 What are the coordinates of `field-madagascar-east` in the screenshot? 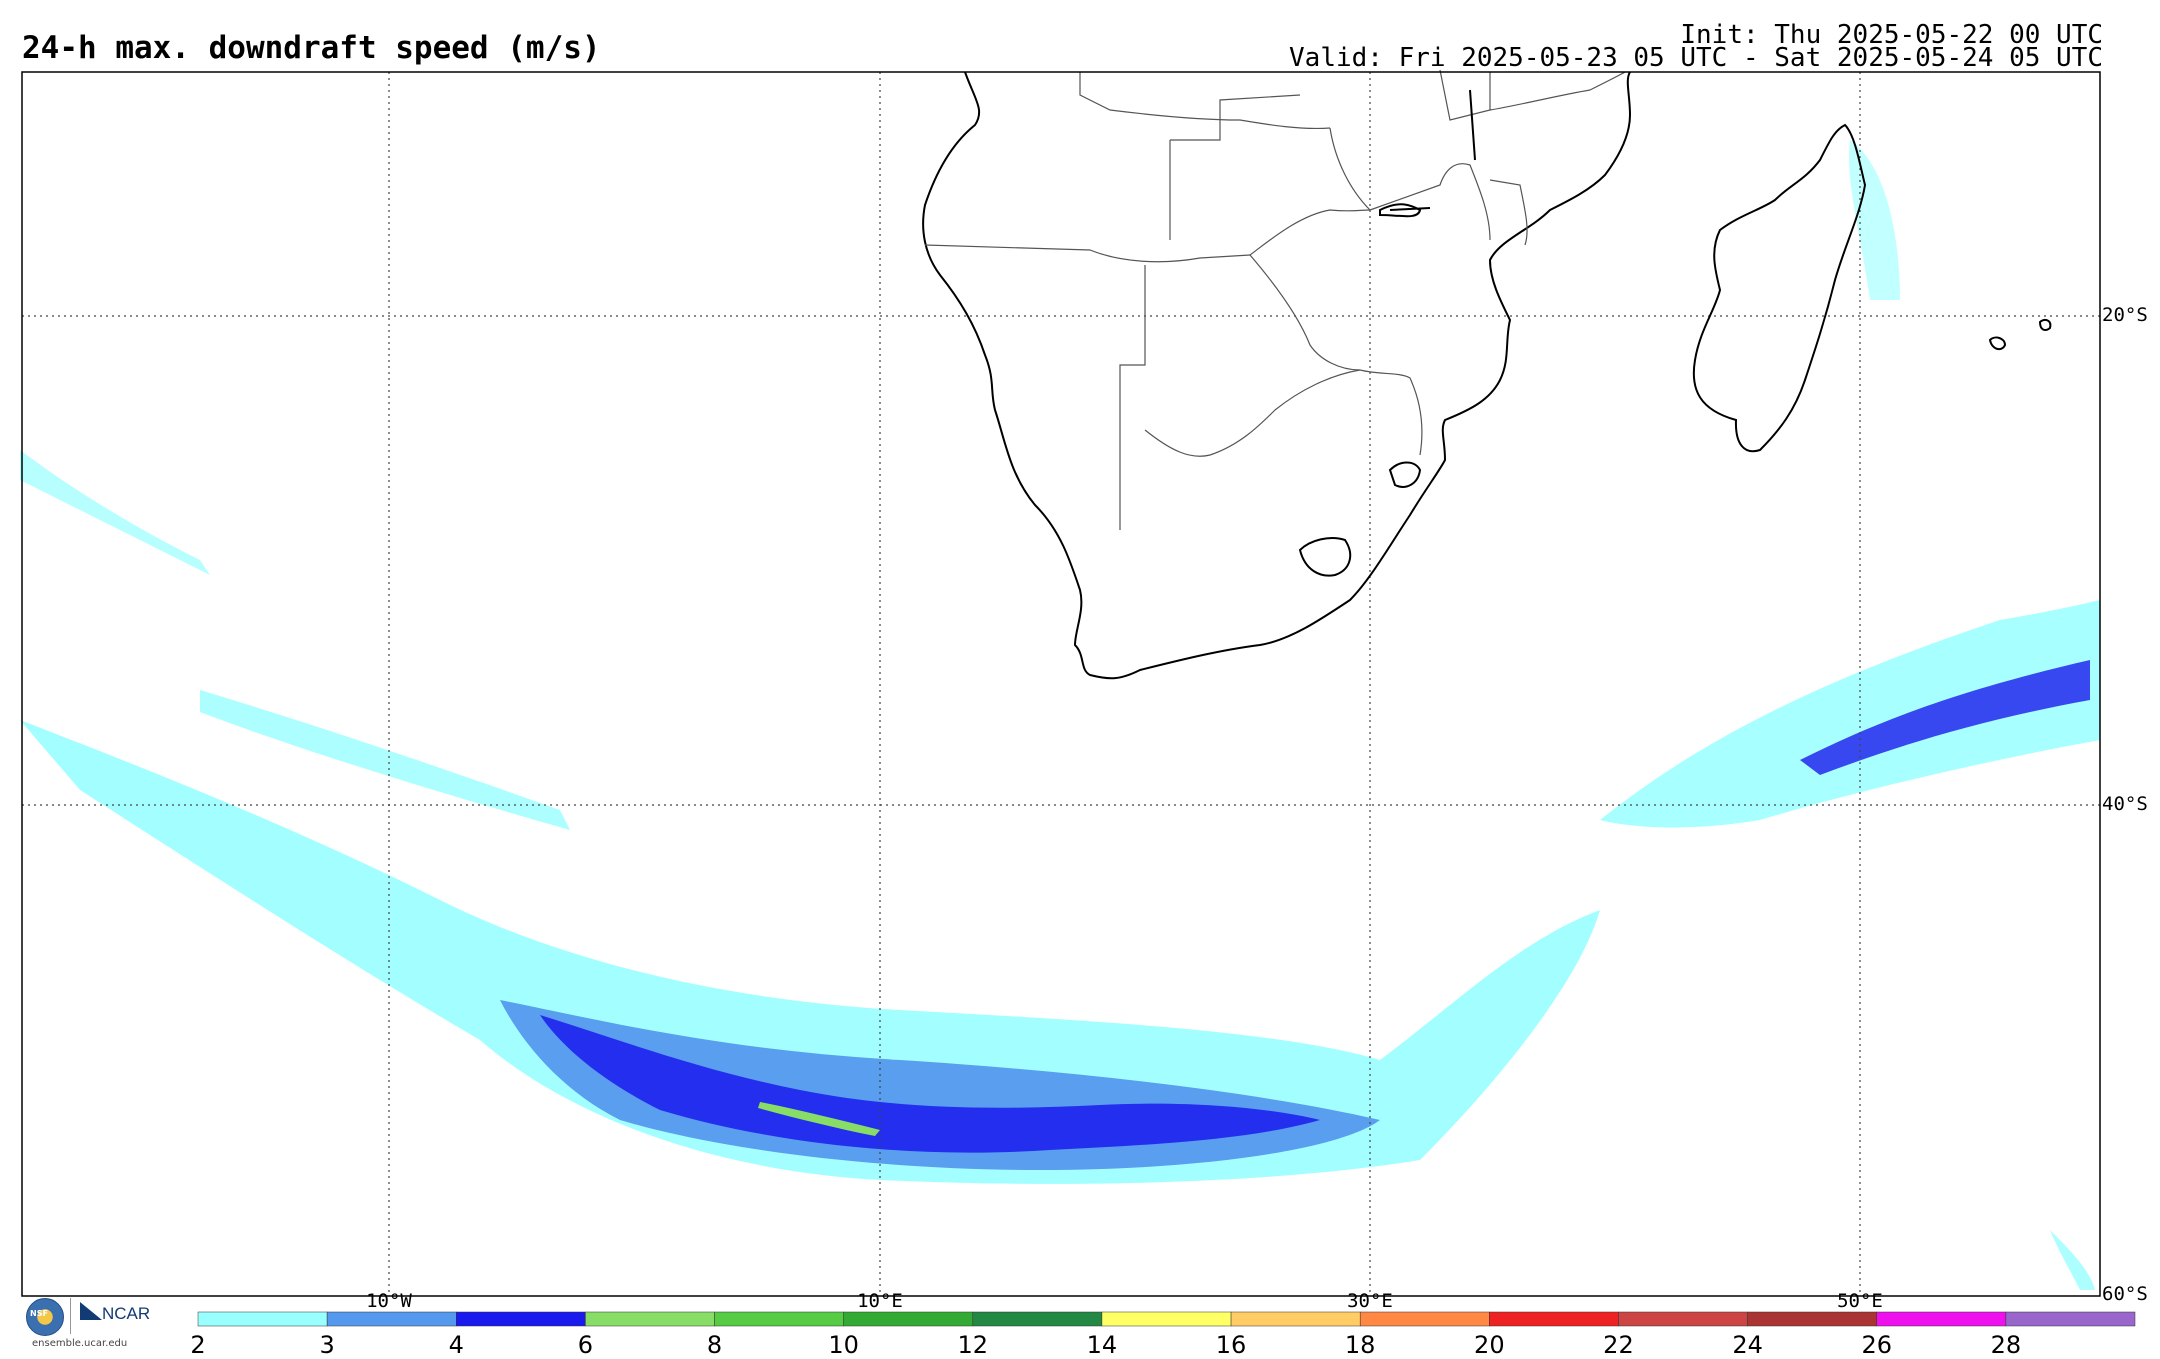 It's located at (1874, 220).